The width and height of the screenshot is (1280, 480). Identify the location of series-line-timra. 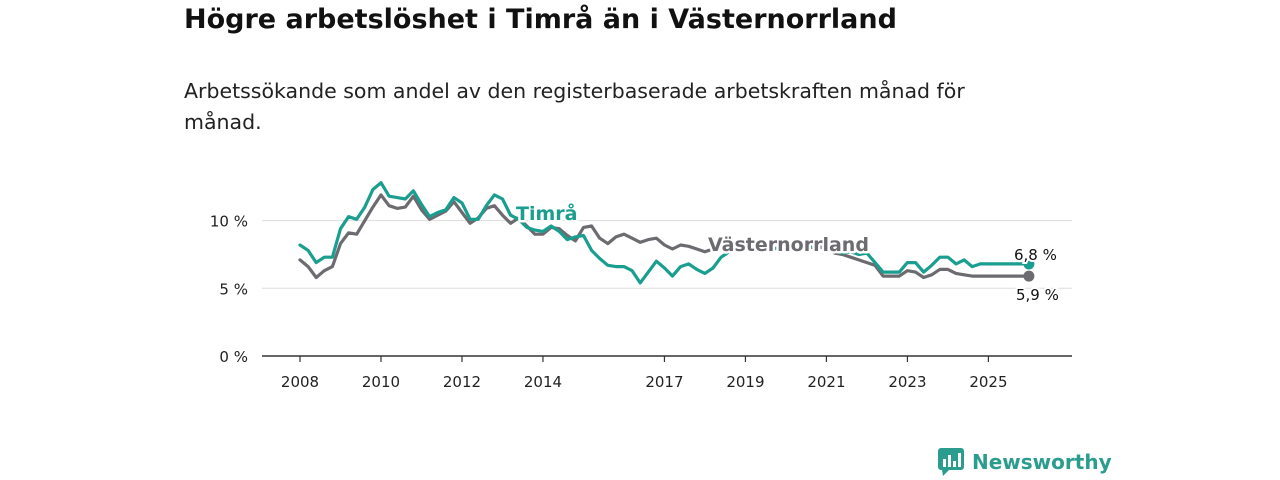
(664, 233).